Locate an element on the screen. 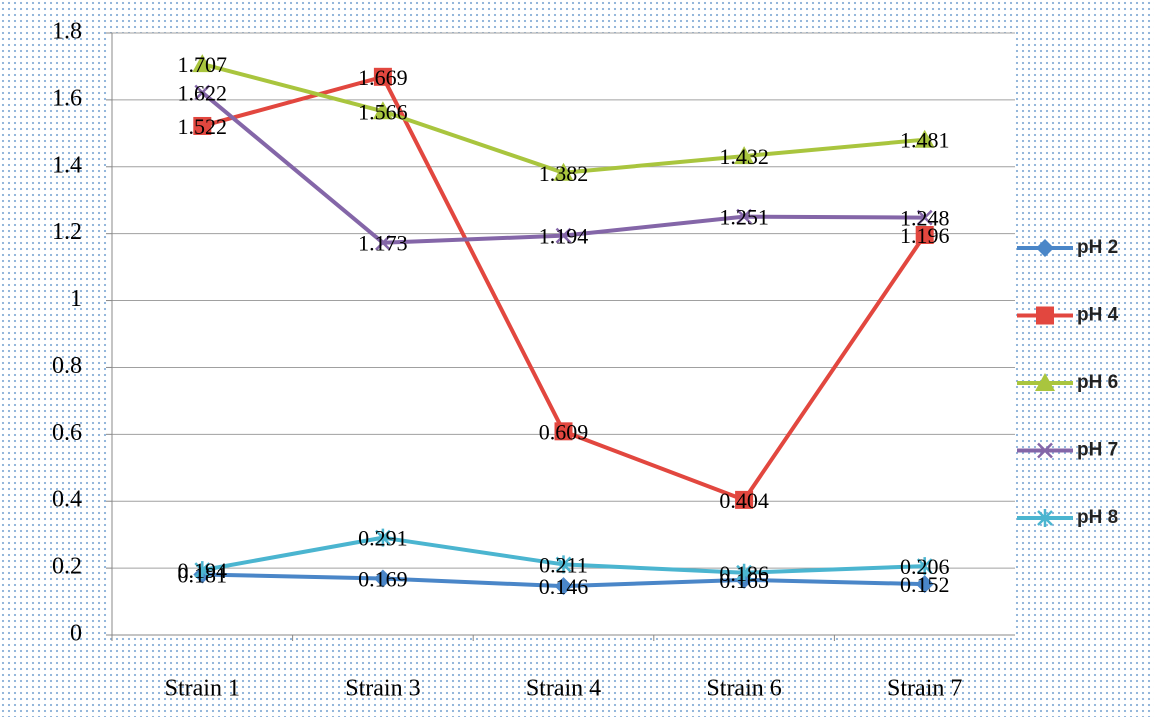 This screenshot has height=717, width=1154. data-label: 0.291 is located at coordinates (383, 538).